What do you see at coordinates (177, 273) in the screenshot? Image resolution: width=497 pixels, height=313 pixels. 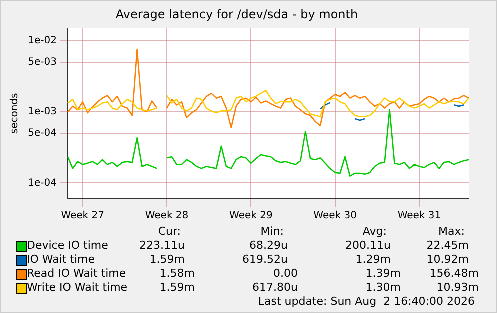 I see `text: 1.58m` at bounding box center [177, 273].